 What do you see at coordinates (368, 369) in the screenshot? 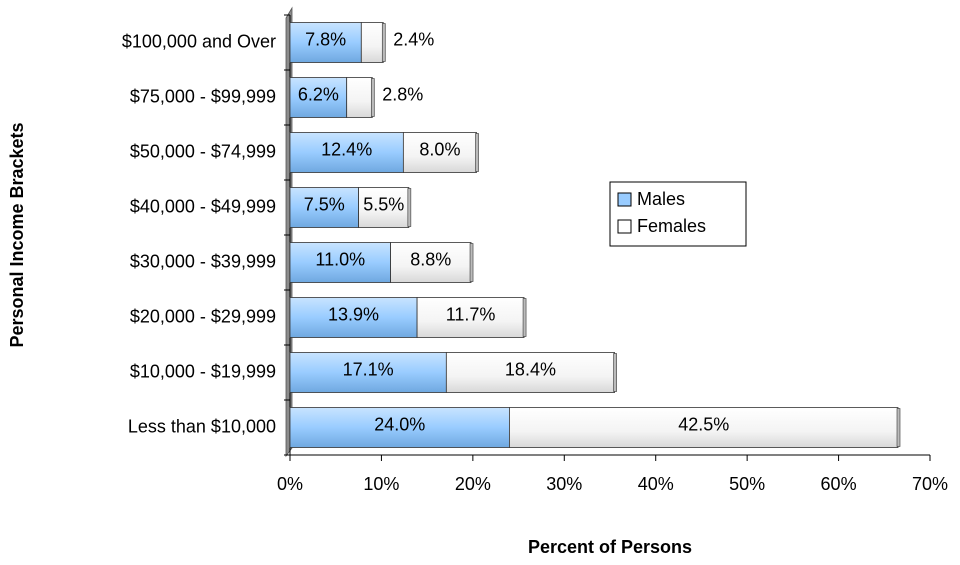
I see `data-label: 17.1%` at bounding box center [368, 369].